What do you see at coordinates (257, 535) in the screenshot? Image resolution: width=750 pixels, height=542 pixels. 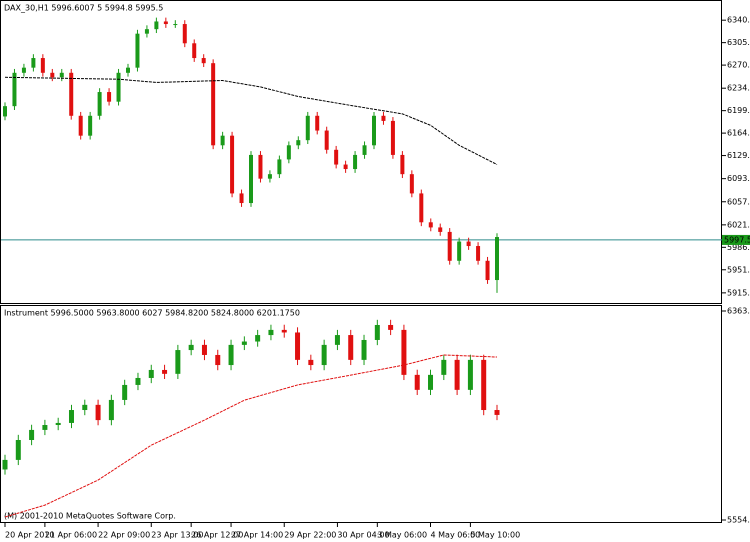 I see `x-tick-label: 27 Apr 14:00` at bounding box center [257, 535].